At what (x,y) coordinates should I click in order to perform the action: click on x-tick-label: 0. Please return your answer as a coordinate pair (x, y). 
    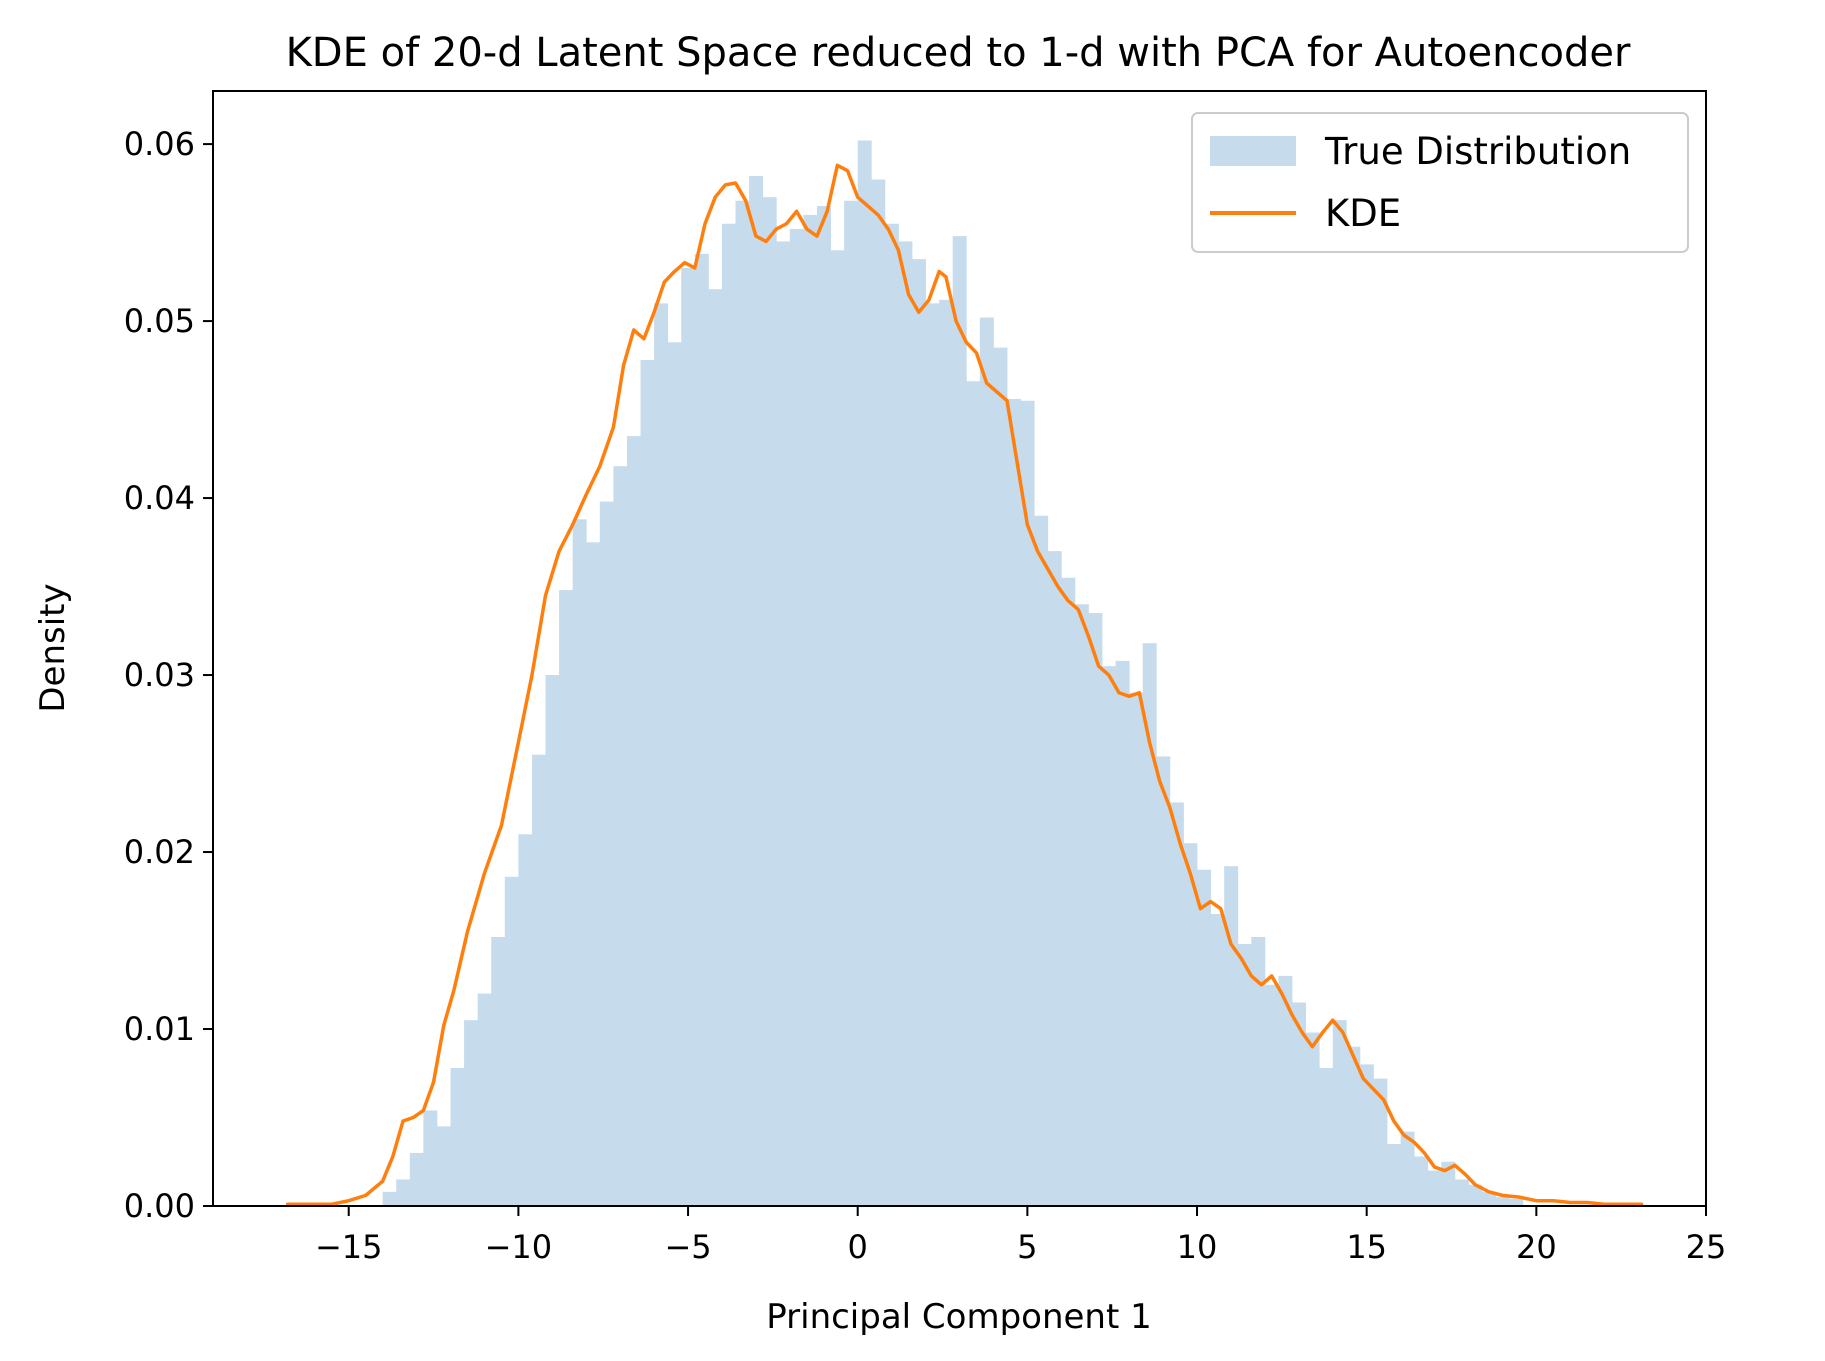
    Looking at the image, I should click on (858, 1247).